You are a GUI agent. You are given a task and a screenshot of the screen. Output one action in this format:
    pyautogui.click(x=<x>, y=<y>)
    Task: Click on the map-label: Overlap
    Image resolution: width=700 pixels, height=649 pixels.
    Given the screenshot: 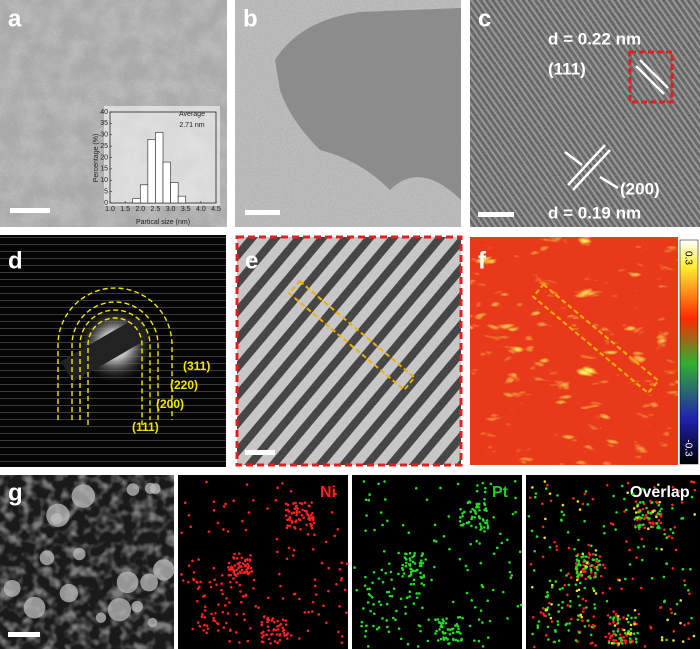 What is the action you would take?
    pyautogui.click(x=660, y=492)
    